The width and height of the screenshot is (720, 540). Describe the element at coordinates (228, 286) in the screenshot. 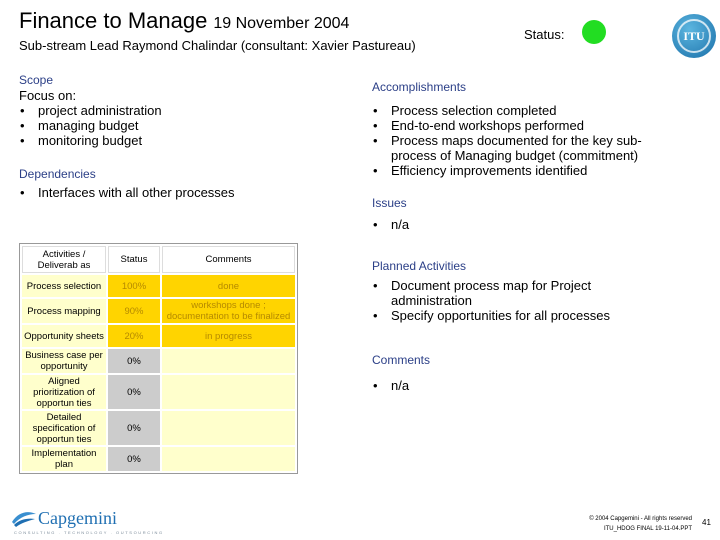

I see `comment-cell: done` at that location.